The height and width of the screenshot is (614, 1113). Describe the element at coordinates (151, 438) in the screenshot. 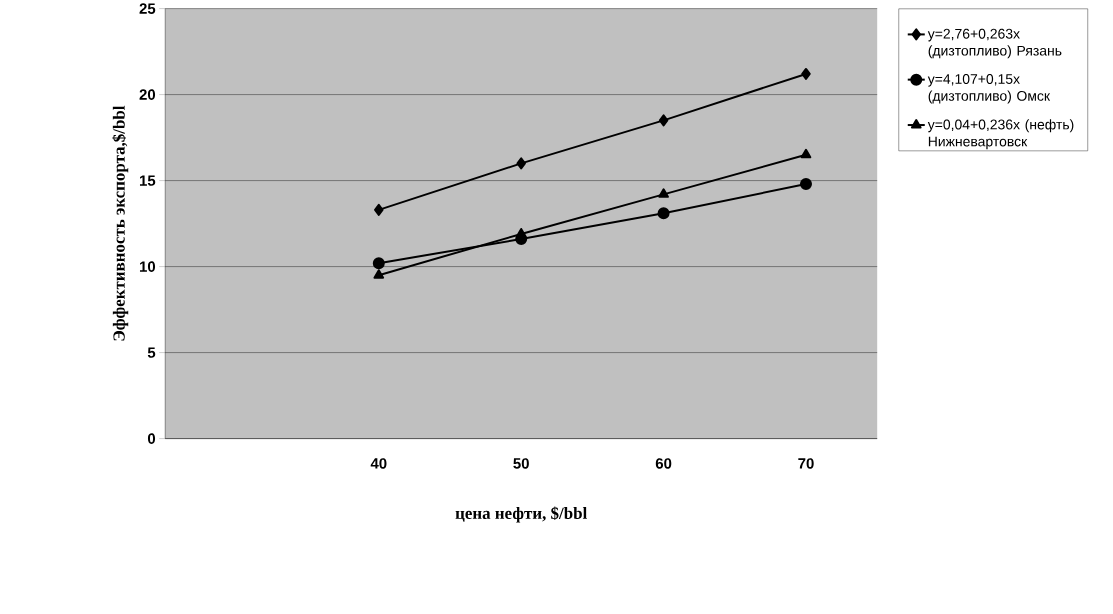

I see `y-tick-label: 0` at that location.